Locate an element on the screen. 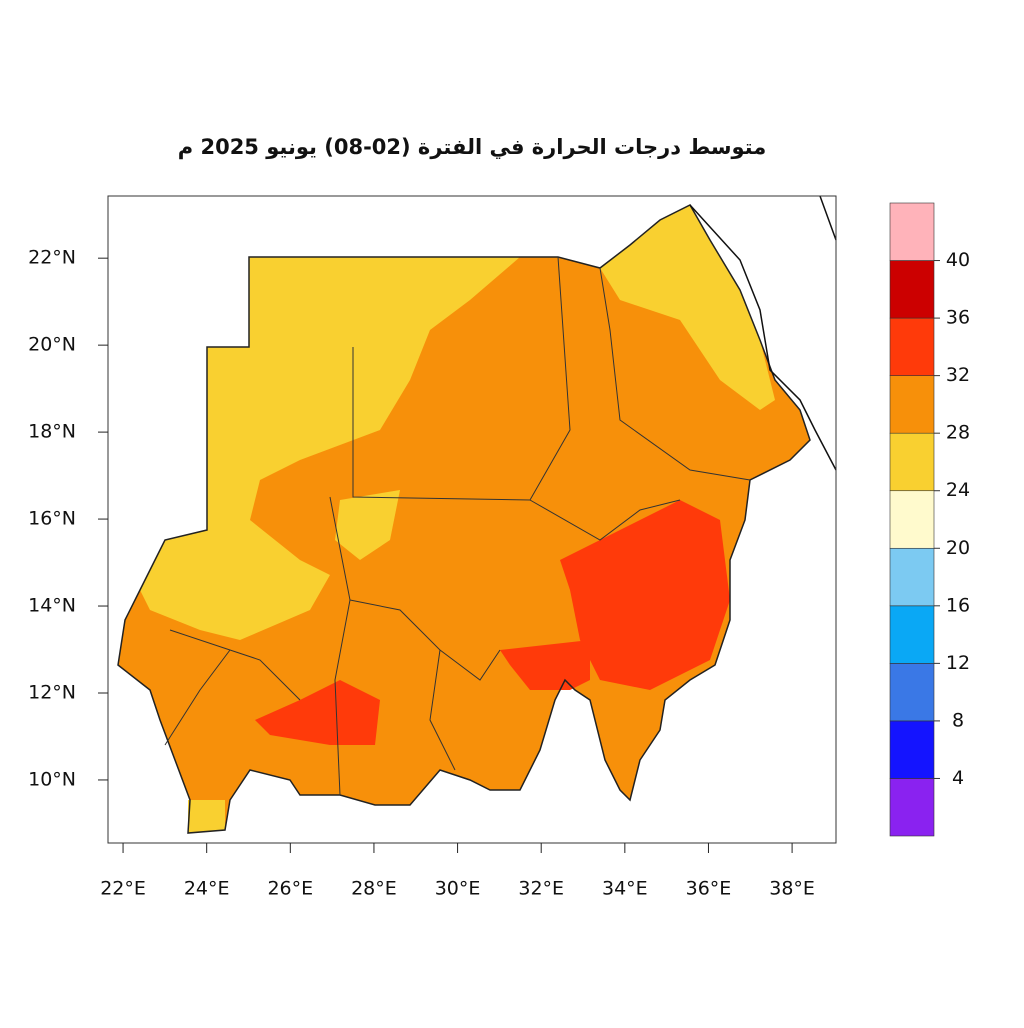  colorbar-label: 20 is located at coordinates (958, 548).